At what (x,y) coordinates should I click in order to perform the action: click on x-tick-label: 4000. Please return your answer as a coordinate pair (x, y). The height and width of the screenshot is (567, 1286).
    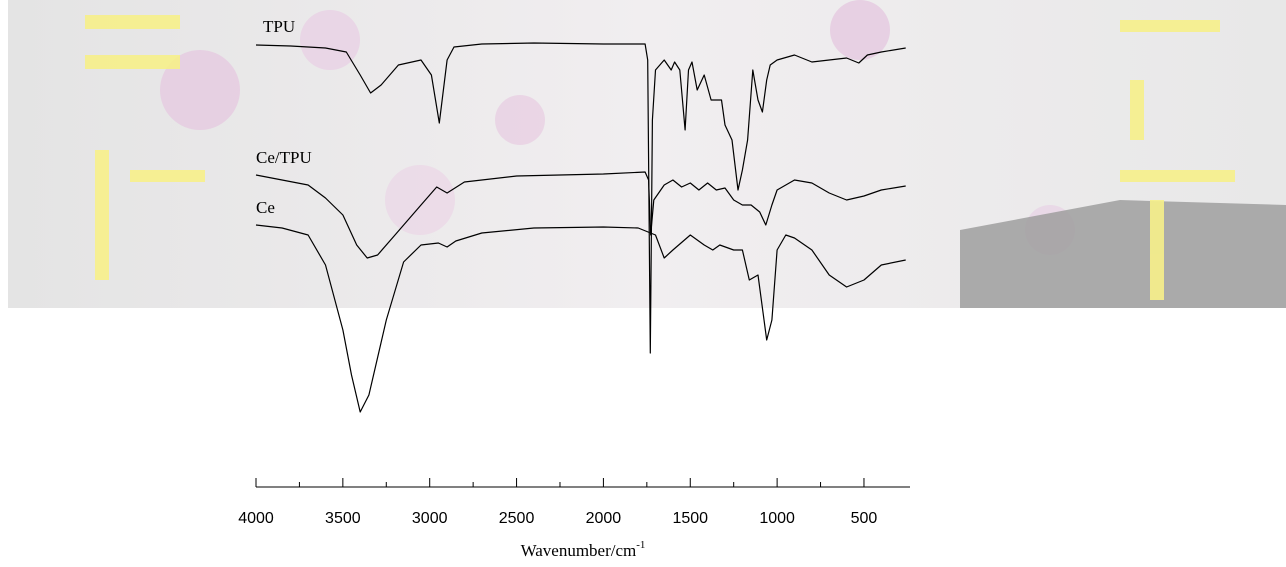
    Looking at the image, I should click on (256, 518).